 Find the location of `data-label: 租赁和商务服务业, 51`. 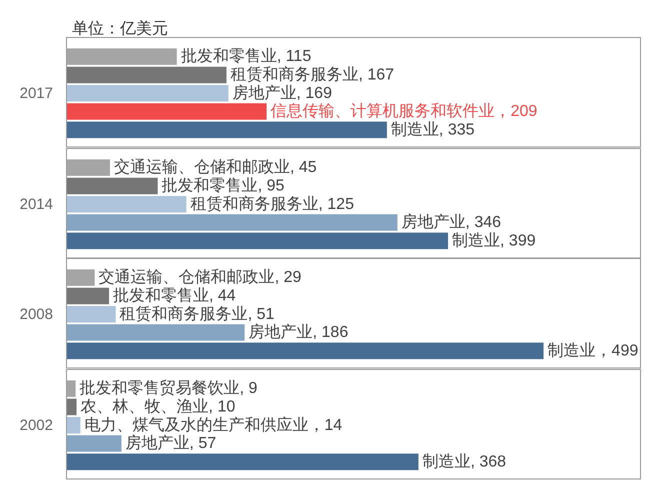

data-label: 租赁和商务服务业, 51 is located at coordinates (197, 313).